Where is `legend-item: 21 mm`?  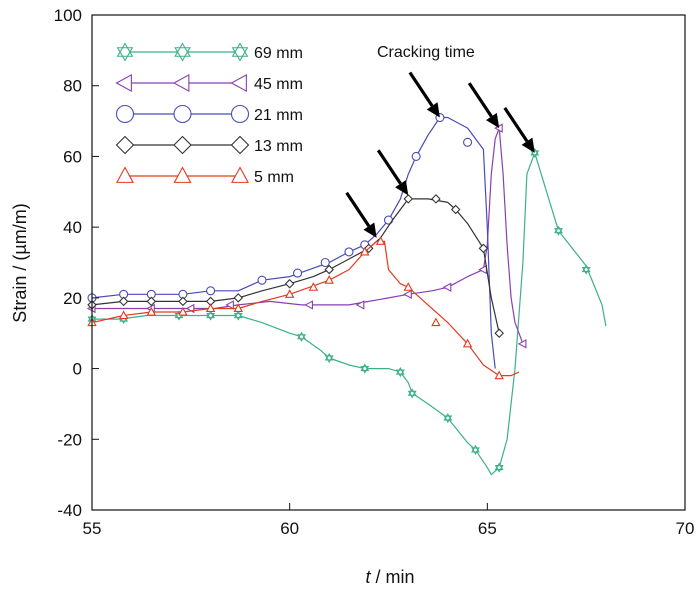
legend-item: 21 mm is located at coordinates (209, 114).